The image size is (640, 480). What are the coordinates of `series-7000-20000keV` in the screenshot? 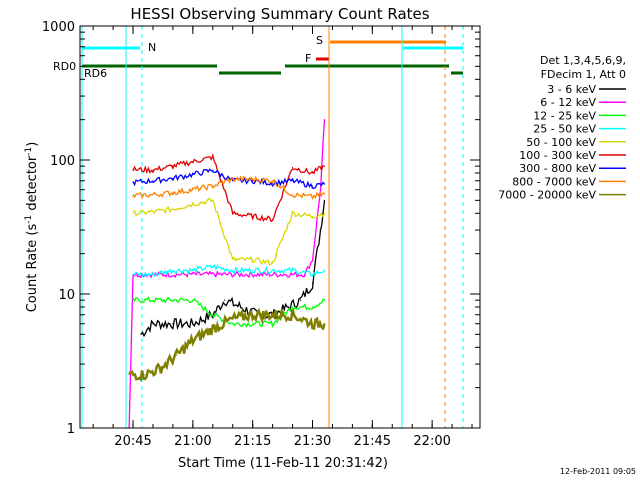 It's located at (227, 344).